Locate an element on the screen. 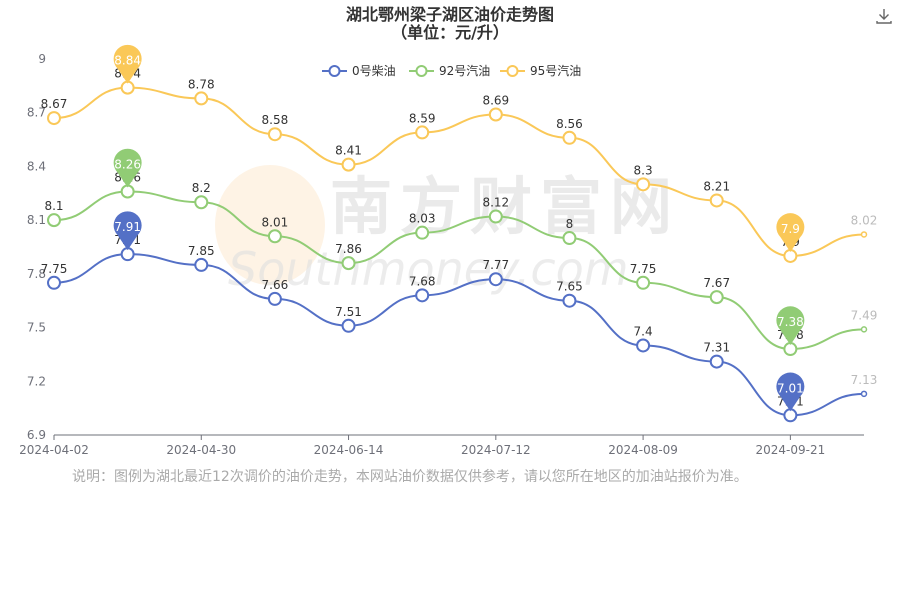 The width and height of the screenshot is (900, 600). pin-label: 7.38 is located at coordinates (790, 322).